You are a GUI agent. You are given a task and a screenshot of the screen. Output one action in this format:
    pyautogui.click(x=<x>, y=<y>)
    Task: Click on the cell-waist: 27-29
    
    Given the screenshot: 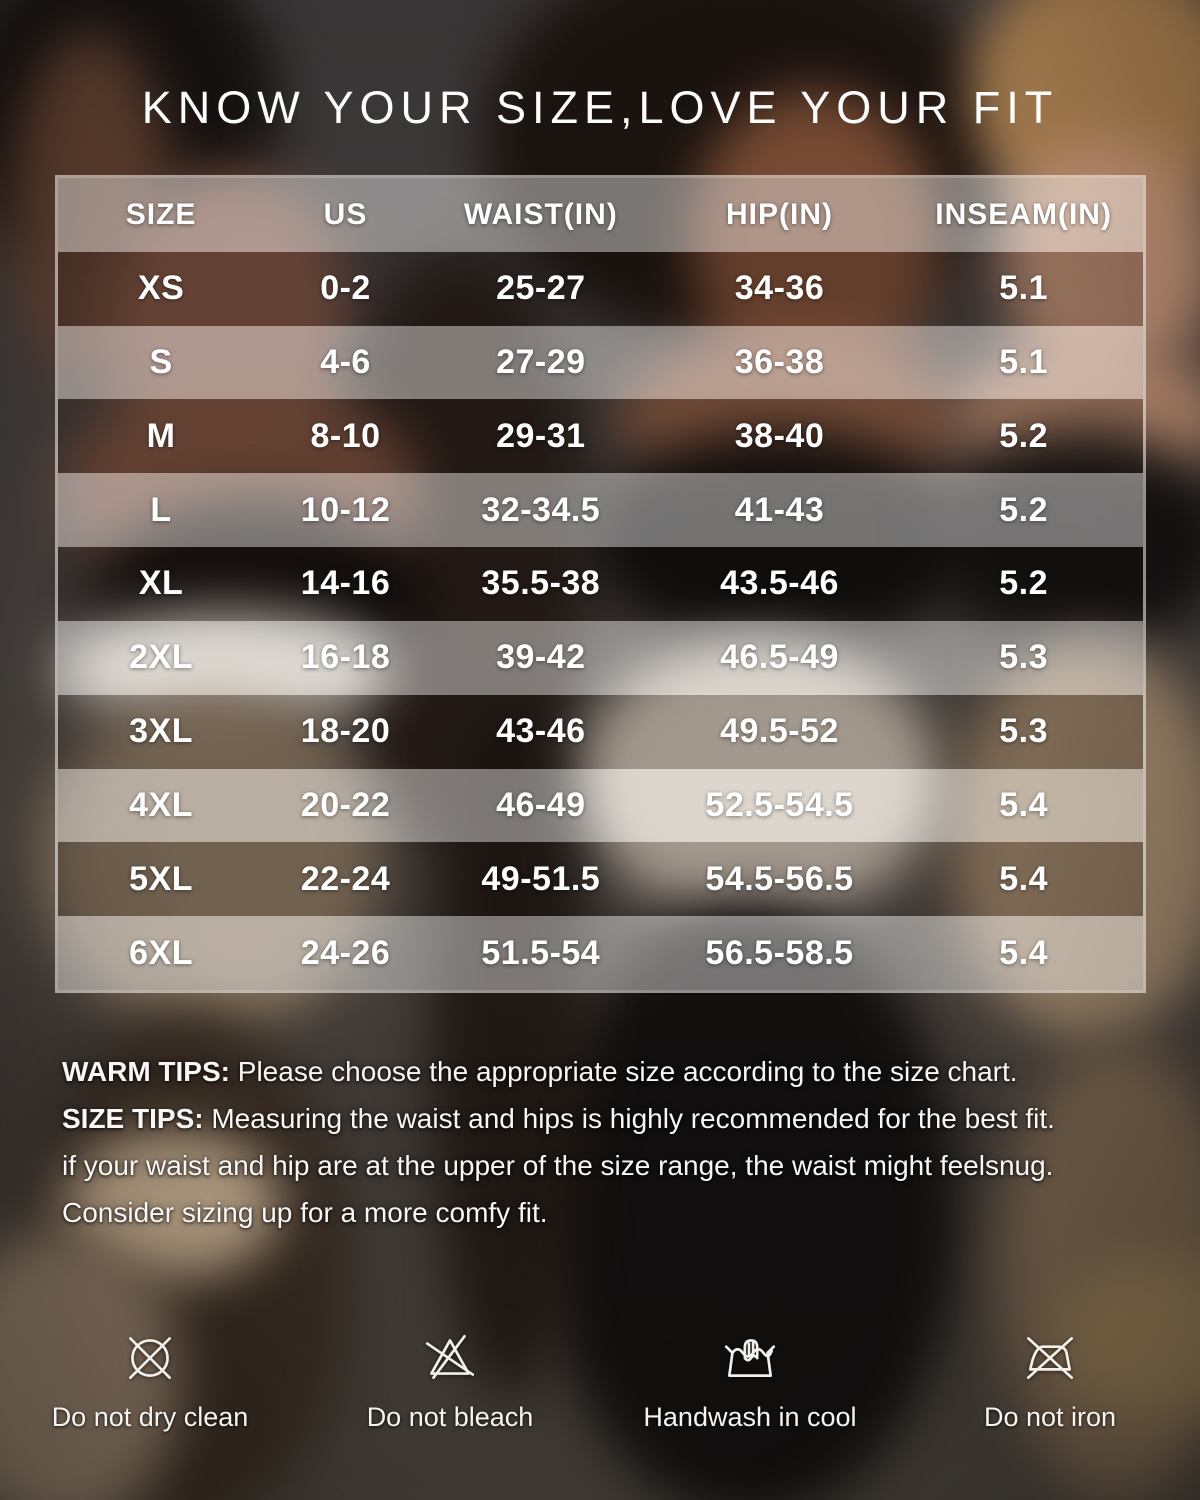 What is the action you would take?
    pyautogui.click(x=541, y=362)
    